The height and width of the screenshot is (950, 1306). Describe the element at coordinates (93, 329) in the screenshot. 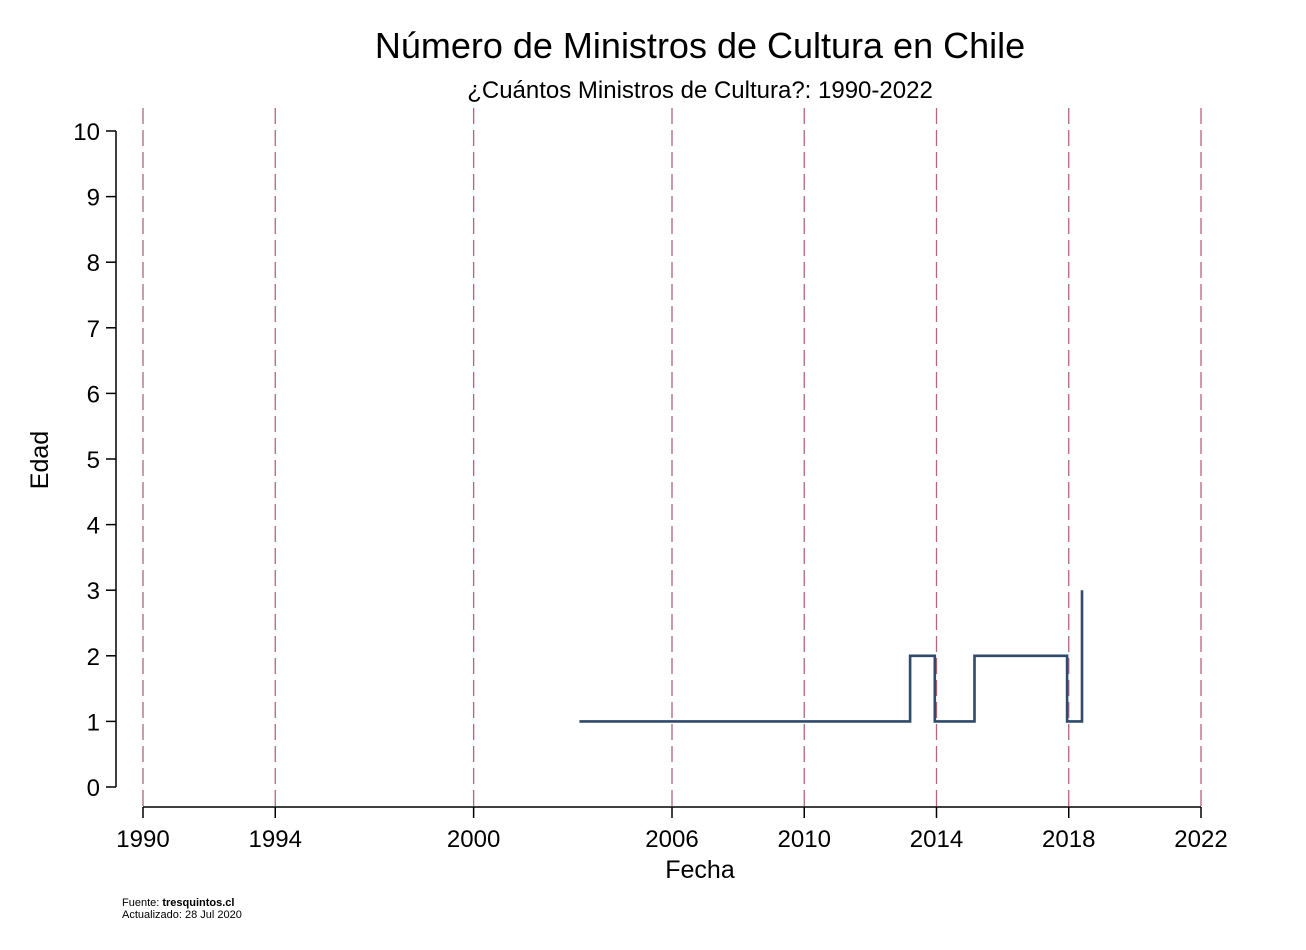

I see `y-tick-label-7: 7` at that location.